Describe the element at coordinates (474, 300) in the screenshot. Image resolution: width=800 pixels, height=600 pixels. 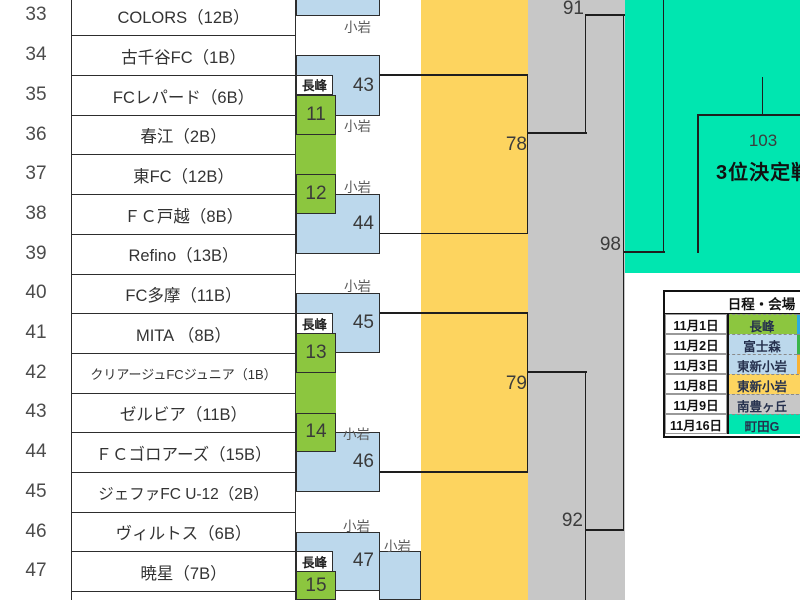
I see `round3-band` at that location.